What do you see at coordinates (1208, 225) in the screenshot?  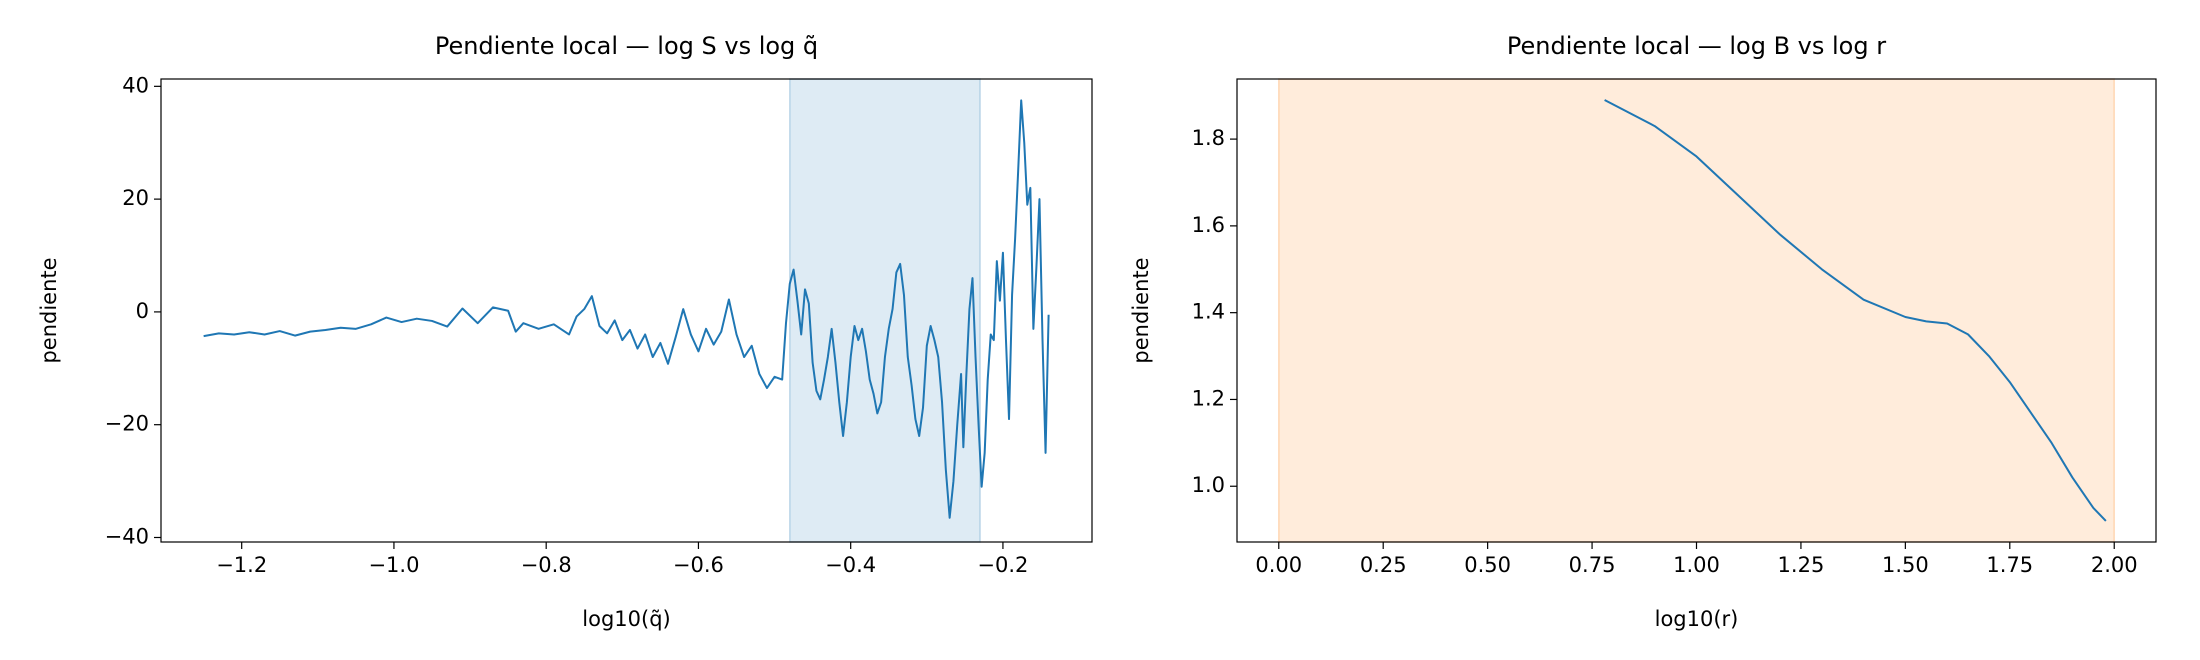 I see `y-tick-label: 1.6` at bounding box center [1208, 225].